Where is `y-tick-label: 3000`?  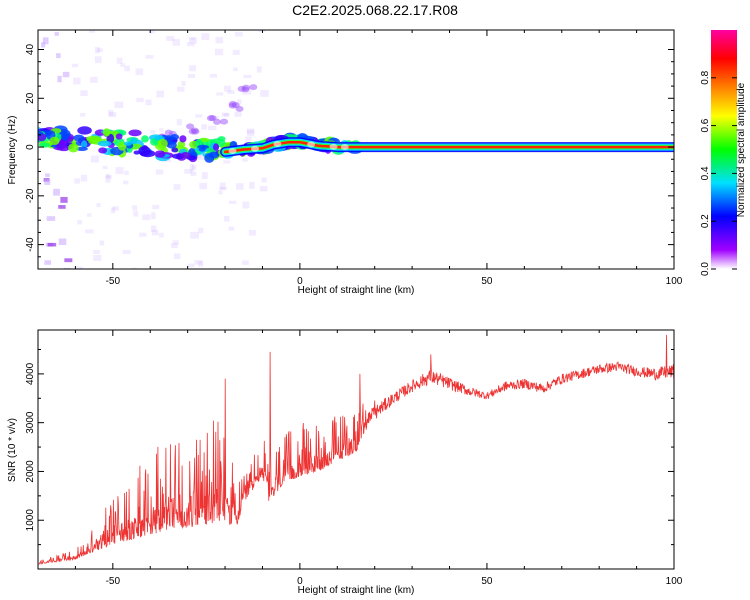
y-tick-label: 3000 is located at coordinates (30, 422).